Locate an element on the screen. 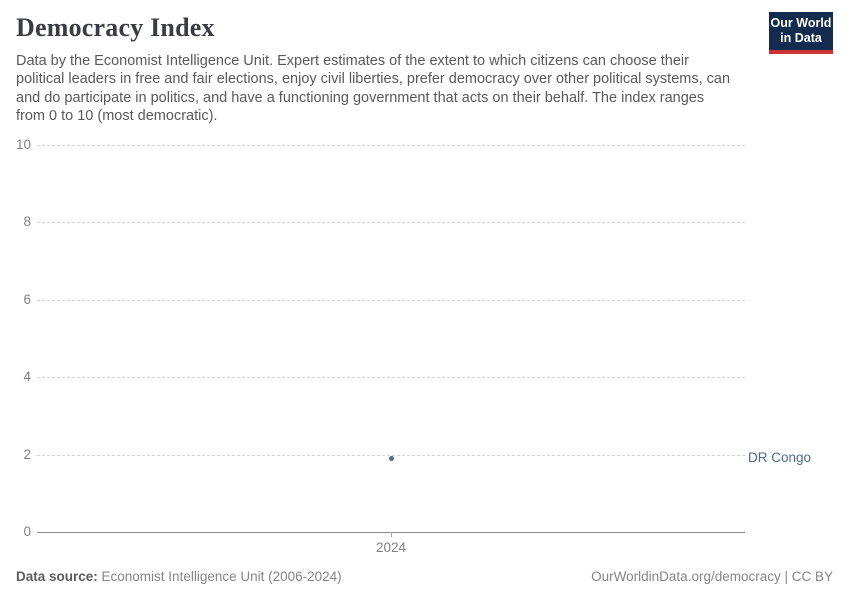 This screenshot has width=850, height=600. data-source-text: Economist Intelligence Unit (2006-2024) is located at coordinates (219, 576).